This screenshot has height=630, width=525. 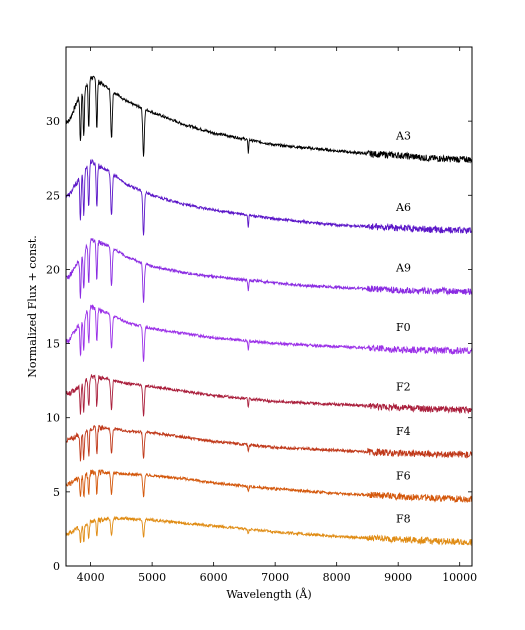 I want to click on y-tick-label: 20, so click(x=53, y=269).